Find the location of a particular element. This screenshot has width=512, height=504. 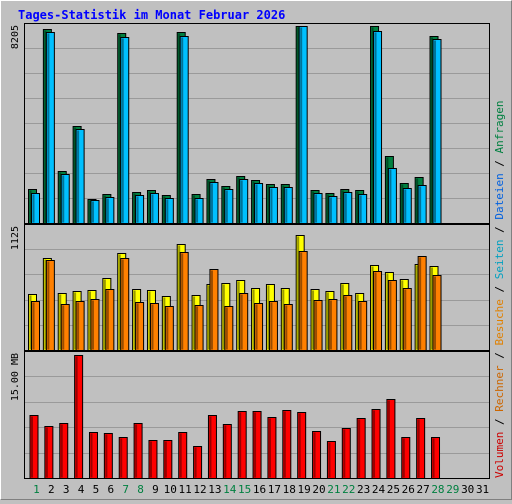

x-tick-label: 27 is located at coordinates (422, 489).